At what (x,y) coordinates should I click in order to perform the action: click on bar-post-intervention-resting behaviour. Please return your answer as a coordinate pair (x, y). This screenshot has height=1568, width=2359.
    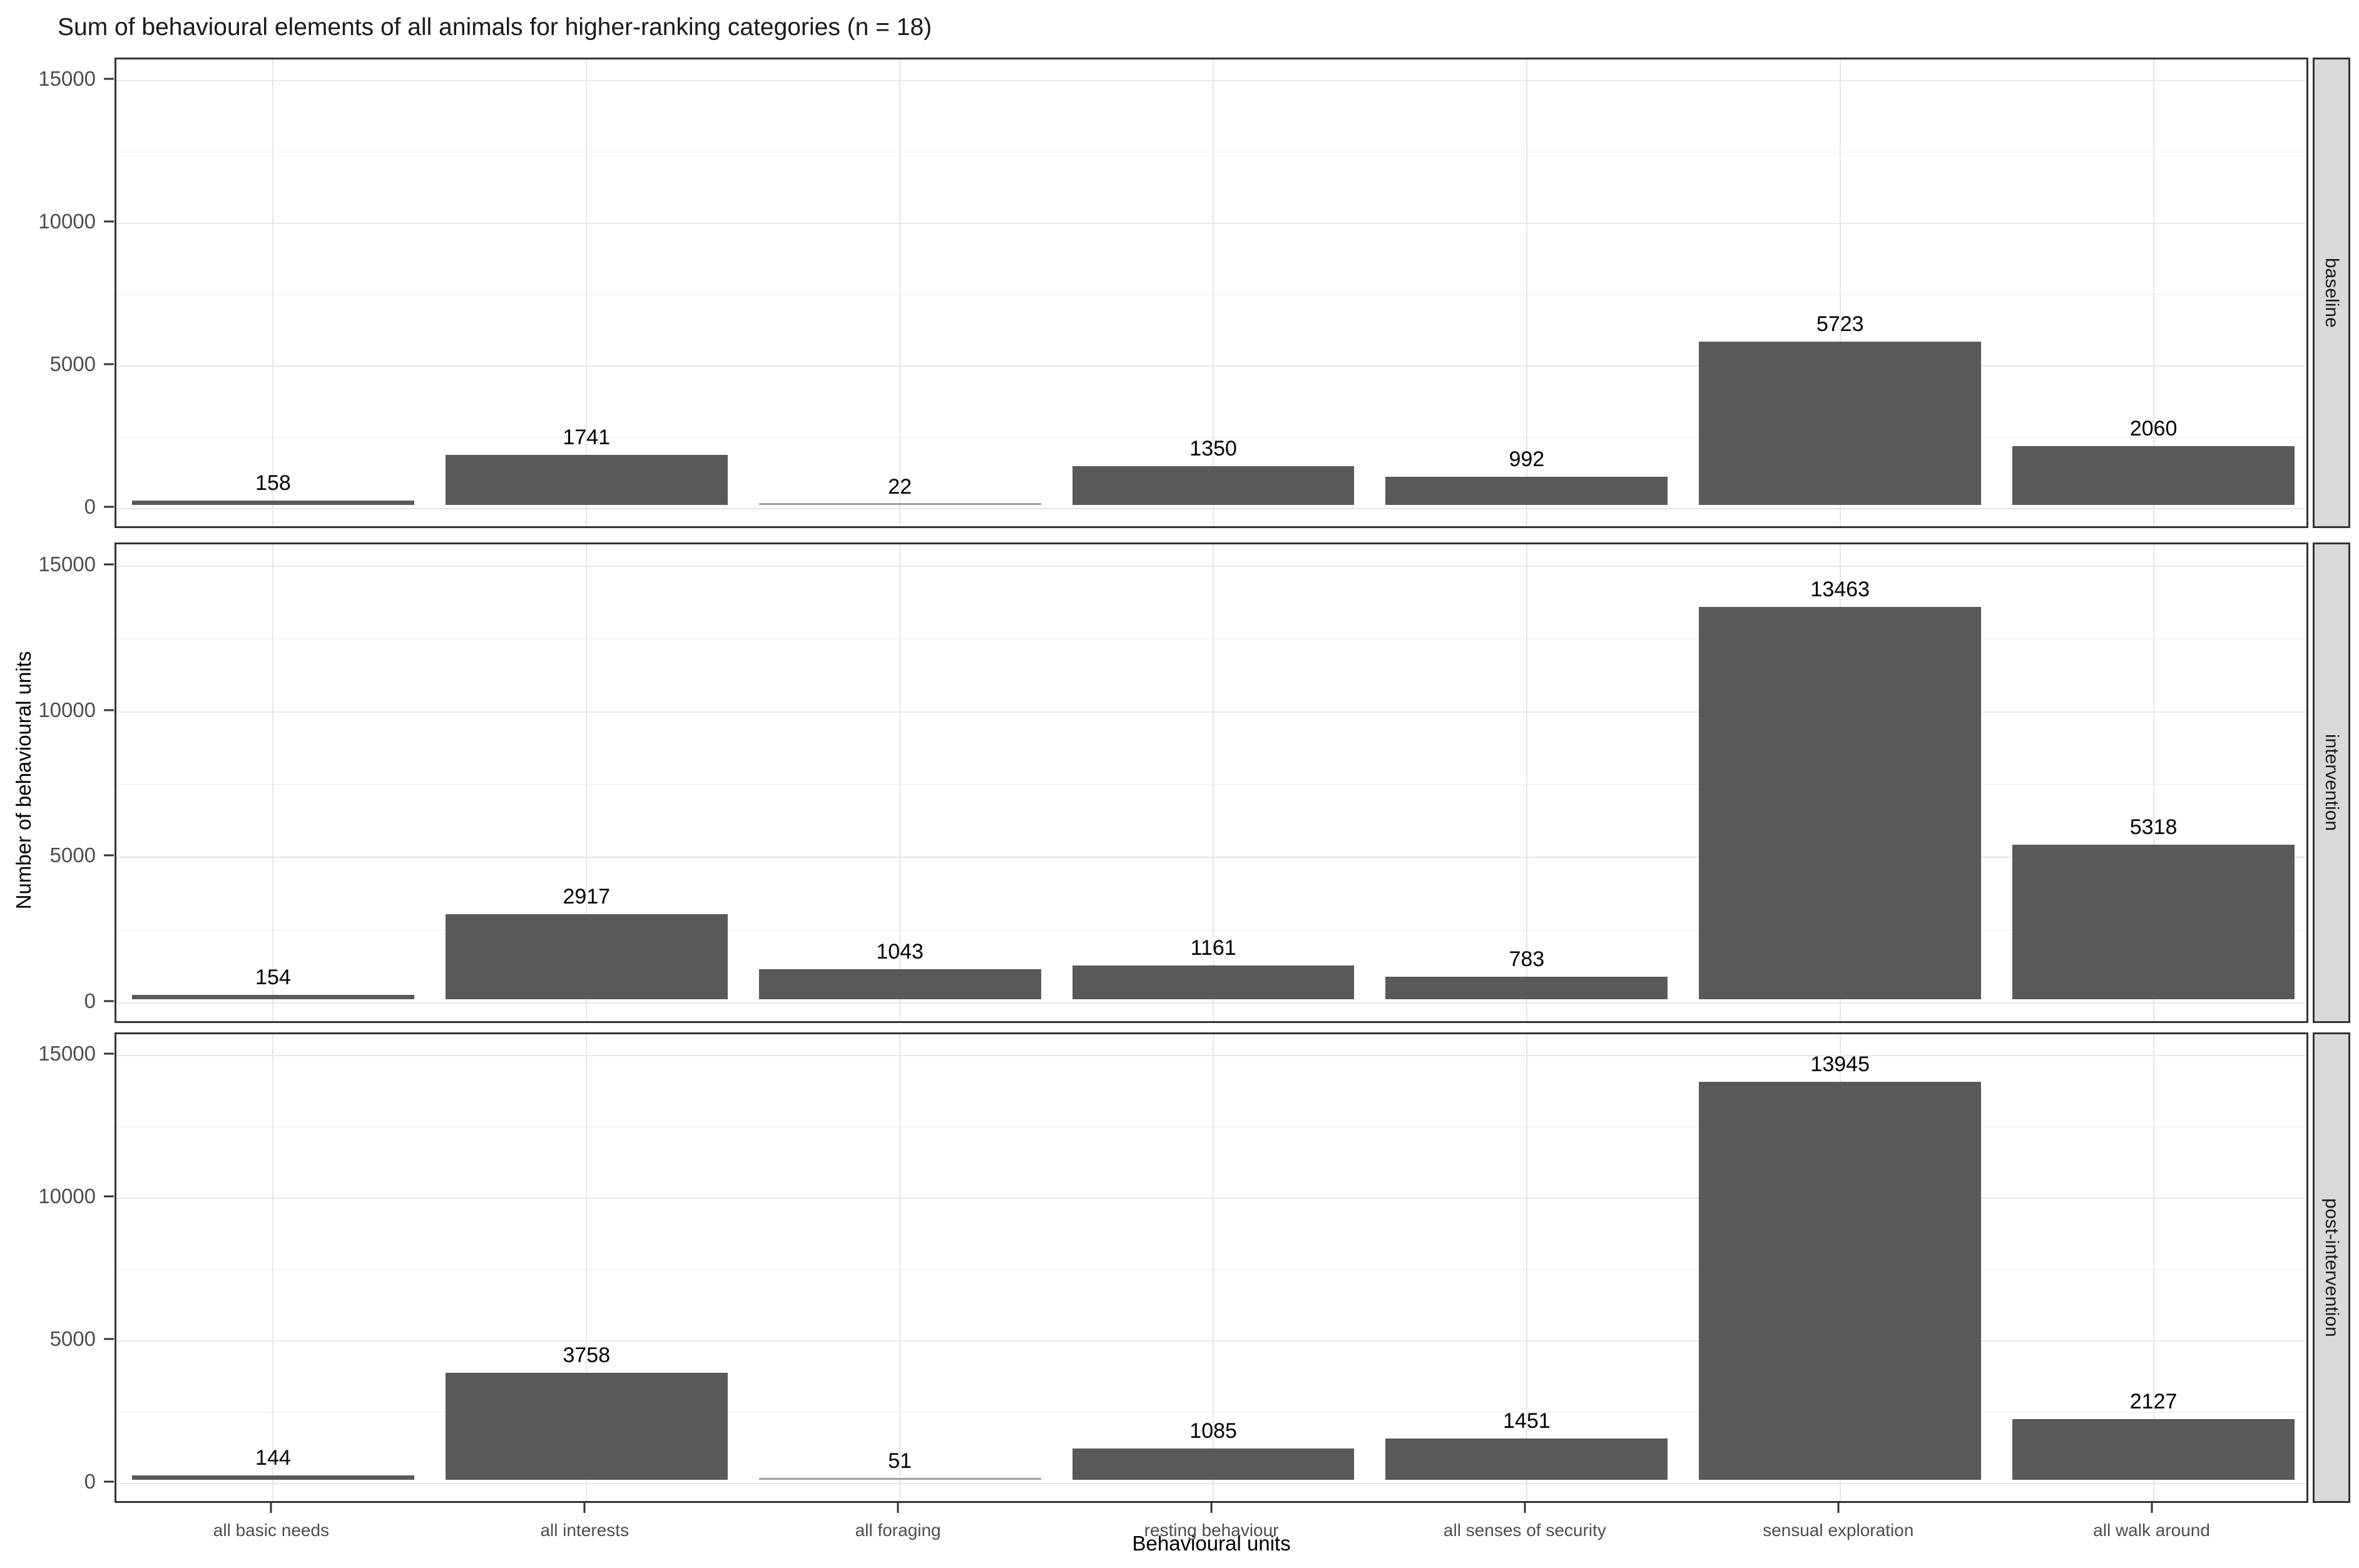
    Looking at the image, I should click on (1213, 1464).